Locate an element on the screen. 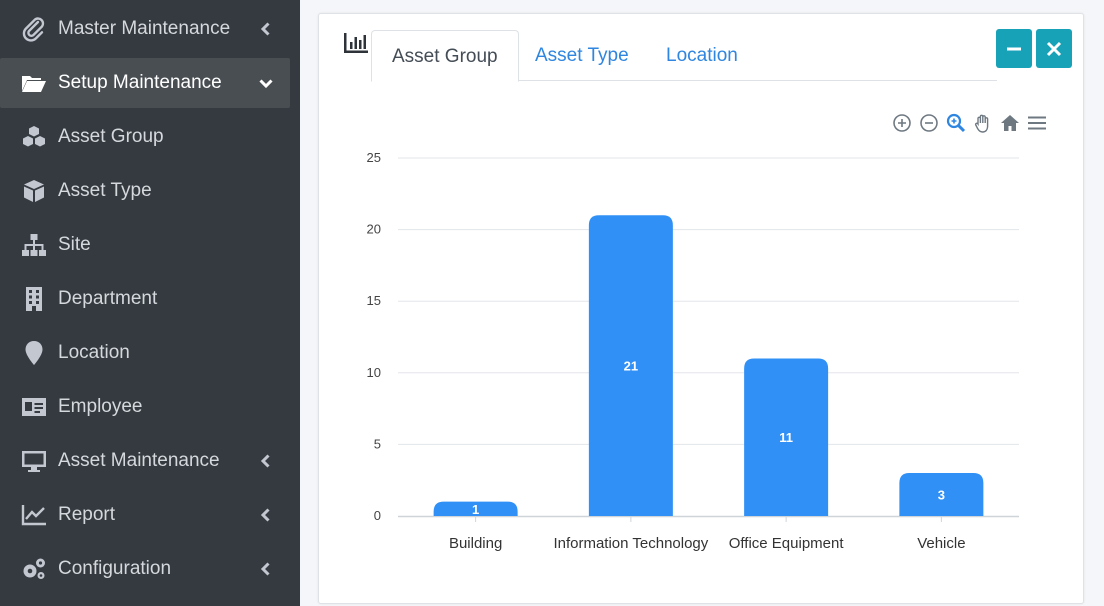 This screenshot has height=606, width=1104. bar-information-technology is located at coordinates (630, 365).